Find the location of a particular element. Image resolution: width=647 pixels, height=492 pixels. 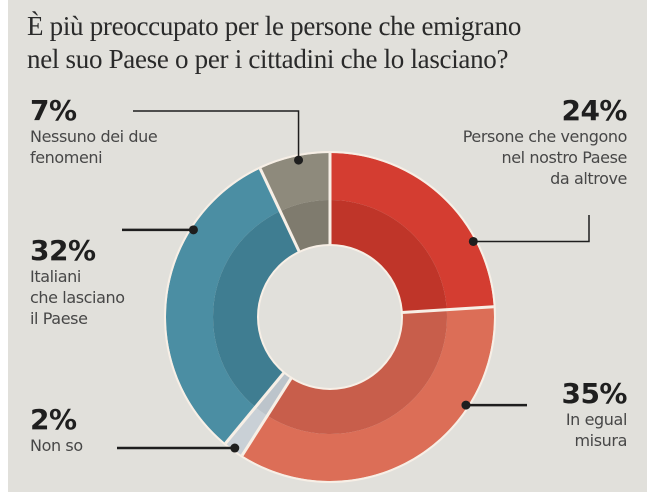

callout-nessuno: 7% Nessuno dei due fenomeni is located at coordinates (94, 131).